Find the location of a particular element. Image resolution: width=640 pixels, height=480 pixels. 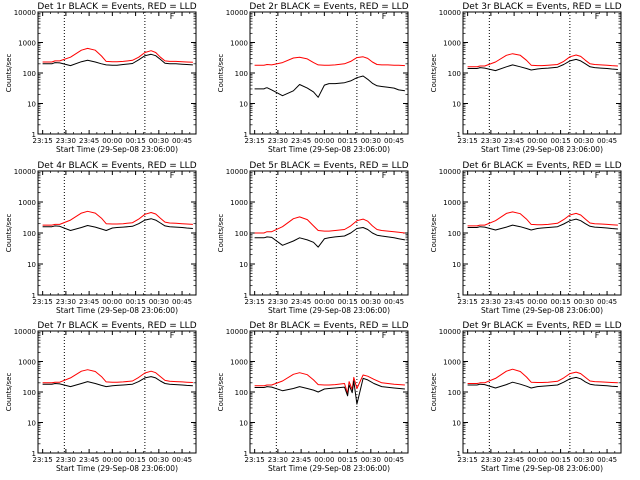

panel-title: Det 8r BLACK = Events, RED = LLD is located at coordinates (328, 326).